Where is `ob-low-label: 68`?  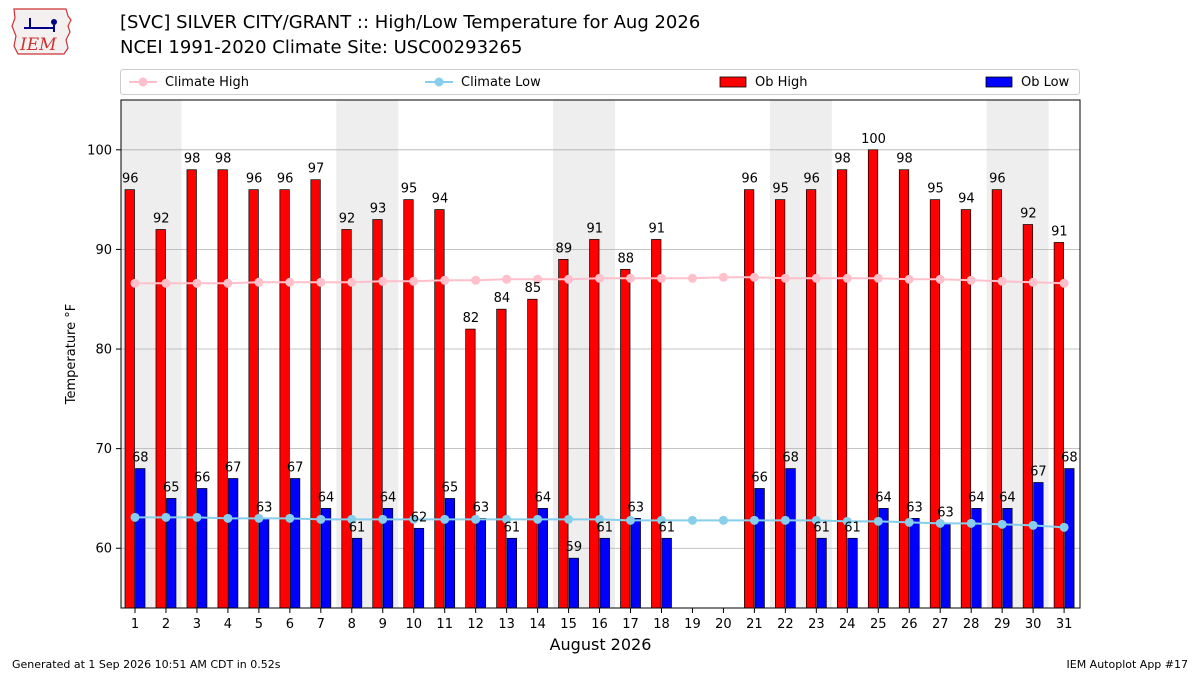
ob-low-label: 68 is located at coordinates (790, 458).